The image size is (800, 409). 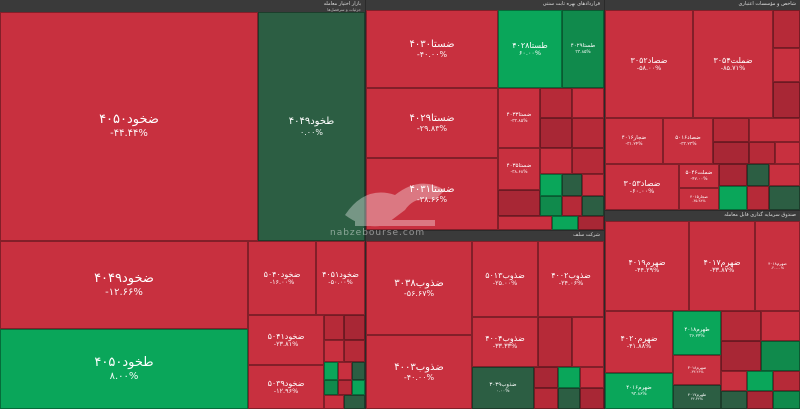 I want to click on treemap-tile: ضذوب۴۰۰۳ -۴۰.۰۰%, so click(x=419, y=372).